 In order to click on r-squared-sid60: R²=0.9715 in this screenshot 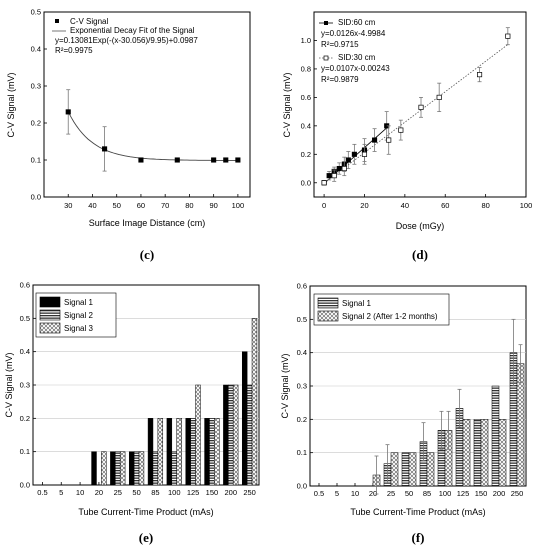, I will do `click(340, 44)`.